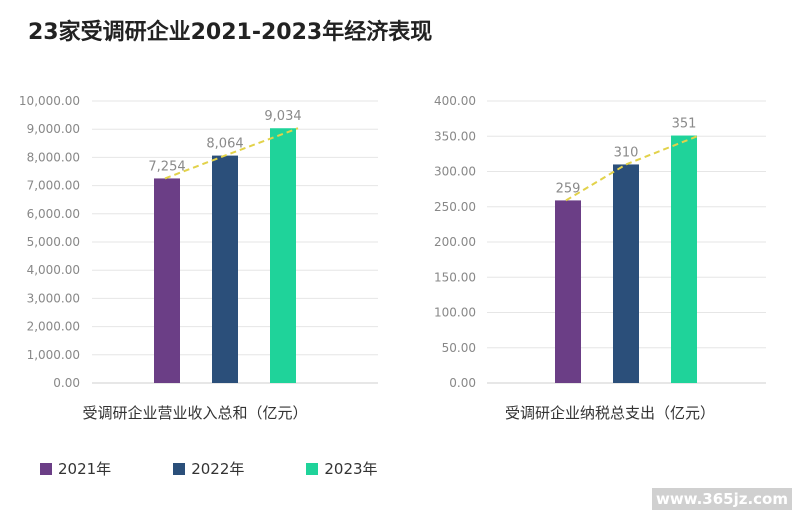 The image size is (800, 516). I want to click on legend-swatch-2021, so click(46, 468).